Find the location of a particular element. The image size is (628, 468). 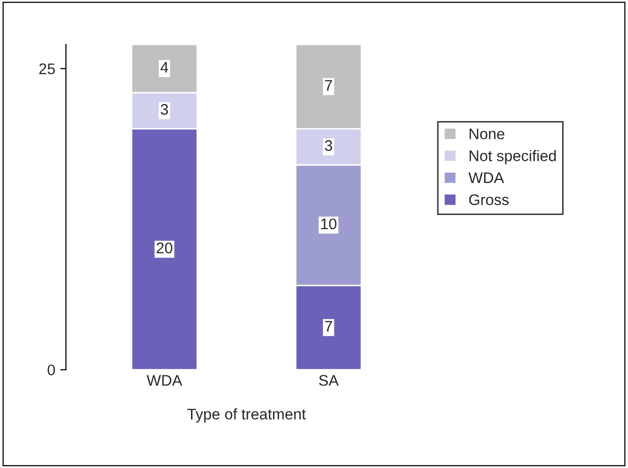

y-tick-label: 25 is located at coordinates (47, 68).